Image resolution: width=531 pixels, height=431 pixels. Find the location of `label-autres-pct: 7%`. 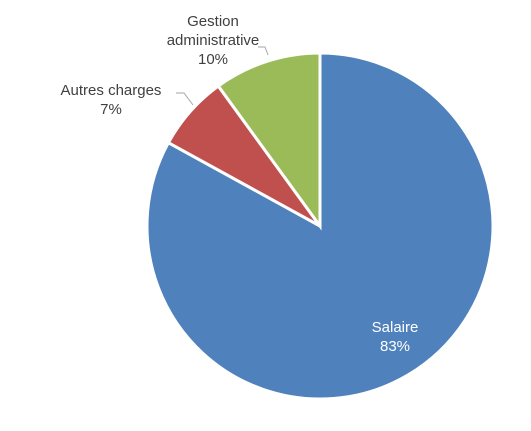

label-autres-pct: 7% is located at coordinates (111, 109).